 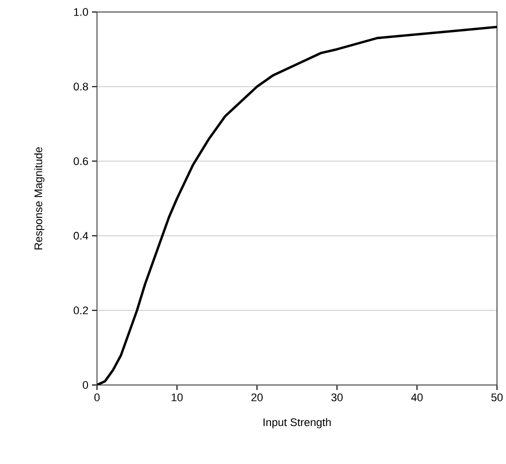 What do you see at coordinates (81, 310) in the screenshot?
I see `y-tick-label: 0.2` at bounding box center [81, 310].